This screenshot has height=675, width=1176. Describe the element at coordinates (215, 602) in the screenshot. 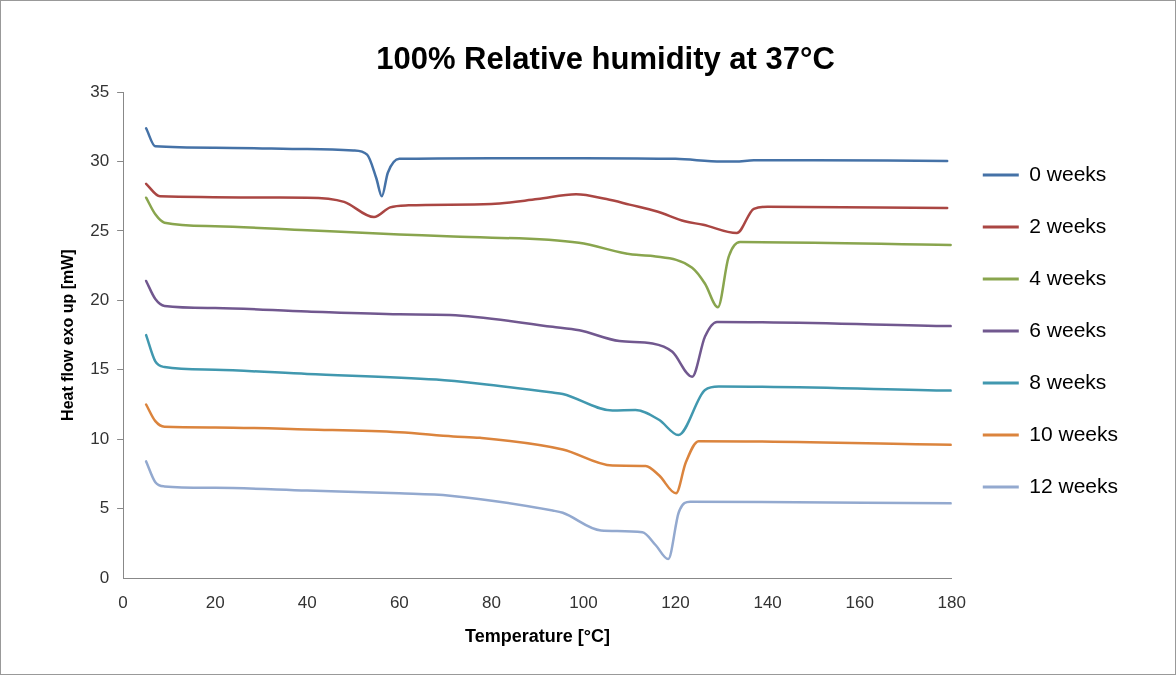

I see `x-tick-label: 20` at that location.